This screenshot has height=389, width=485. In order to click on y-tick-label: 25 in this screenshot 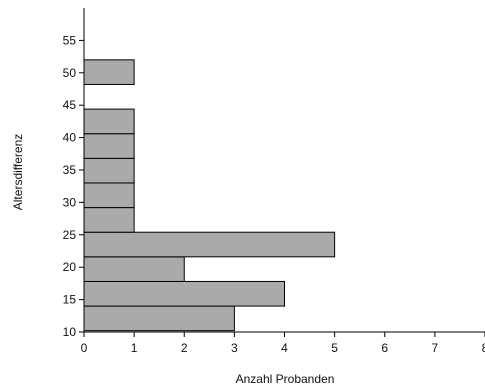, I will do `click(70, 235)`.